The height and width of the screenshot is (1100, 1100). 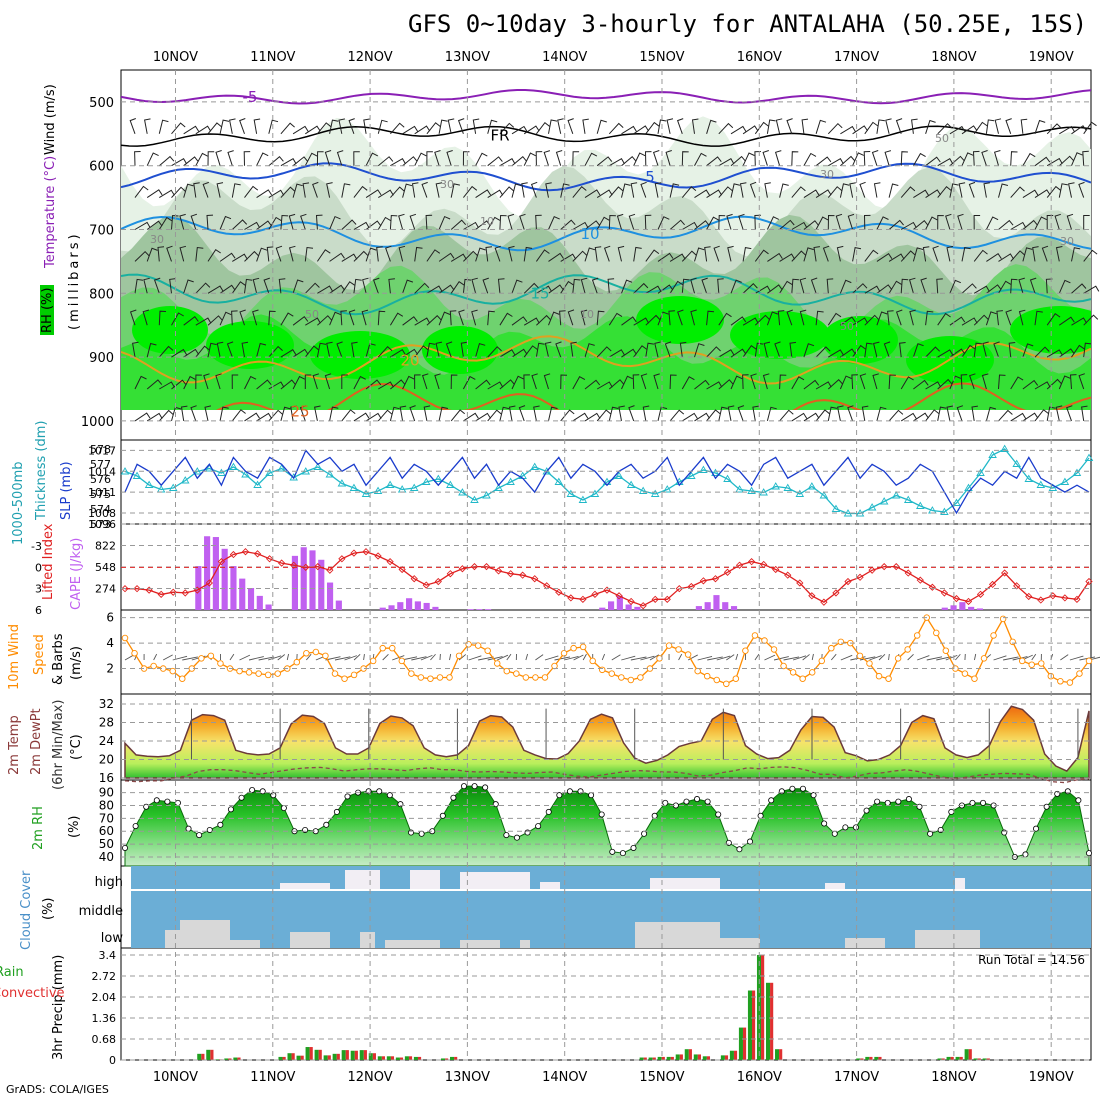 I want to click on wind-tick-label: 6, so click(x=110, y=618).